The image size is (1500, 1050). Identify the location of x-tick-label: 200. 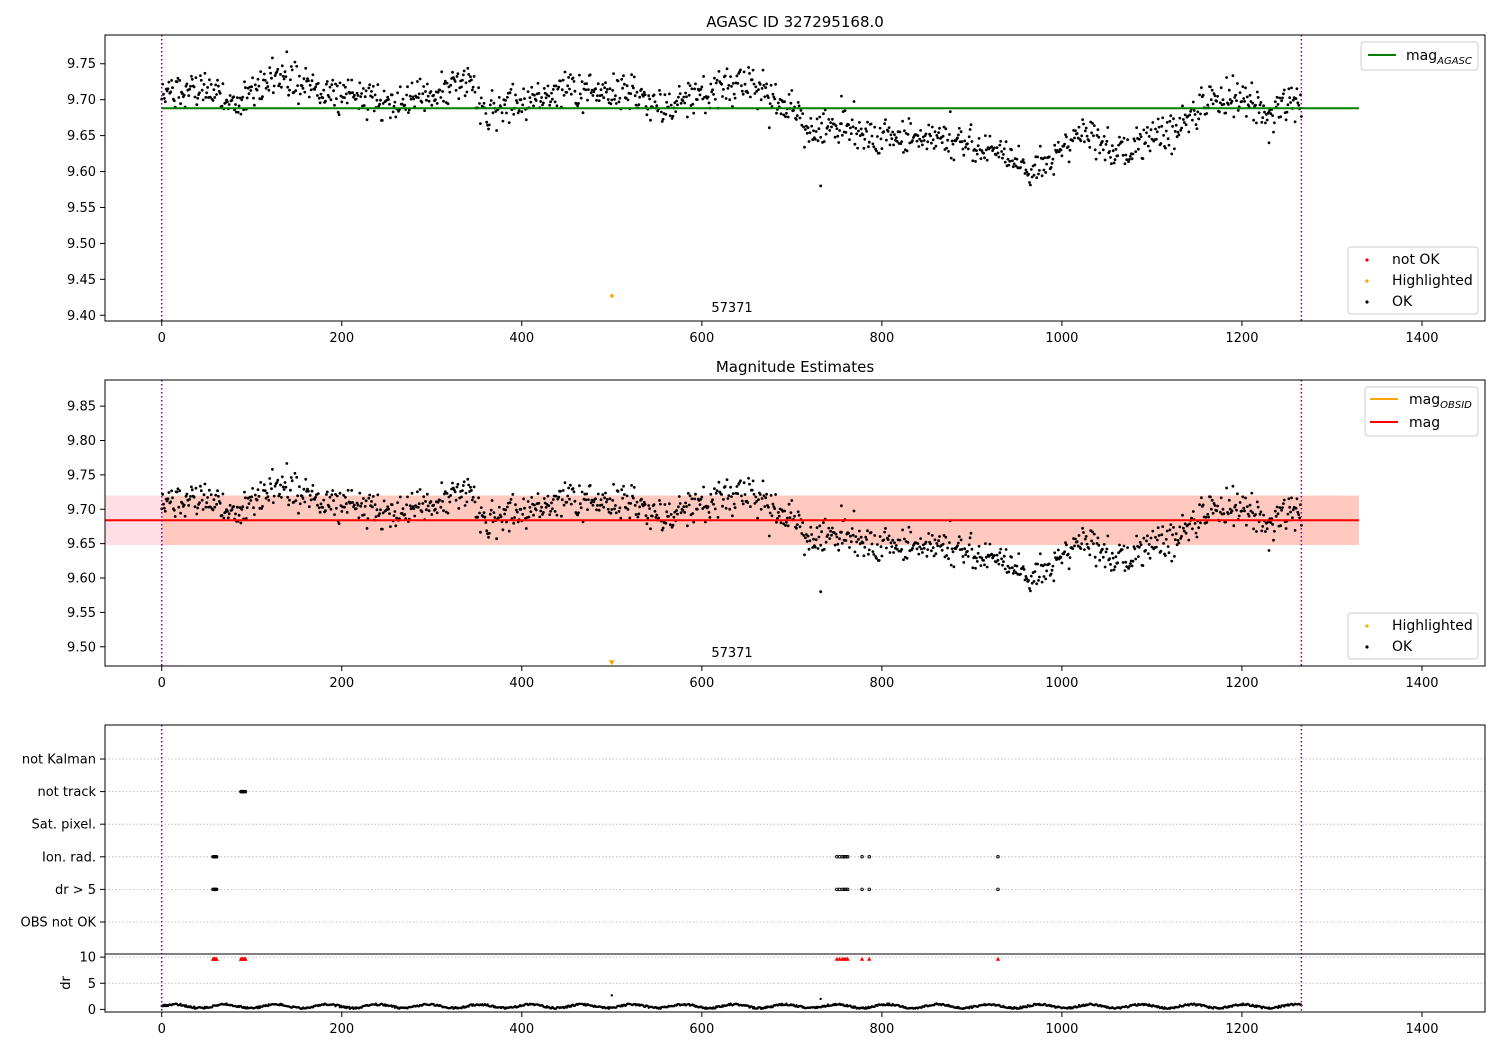
(341, 338).